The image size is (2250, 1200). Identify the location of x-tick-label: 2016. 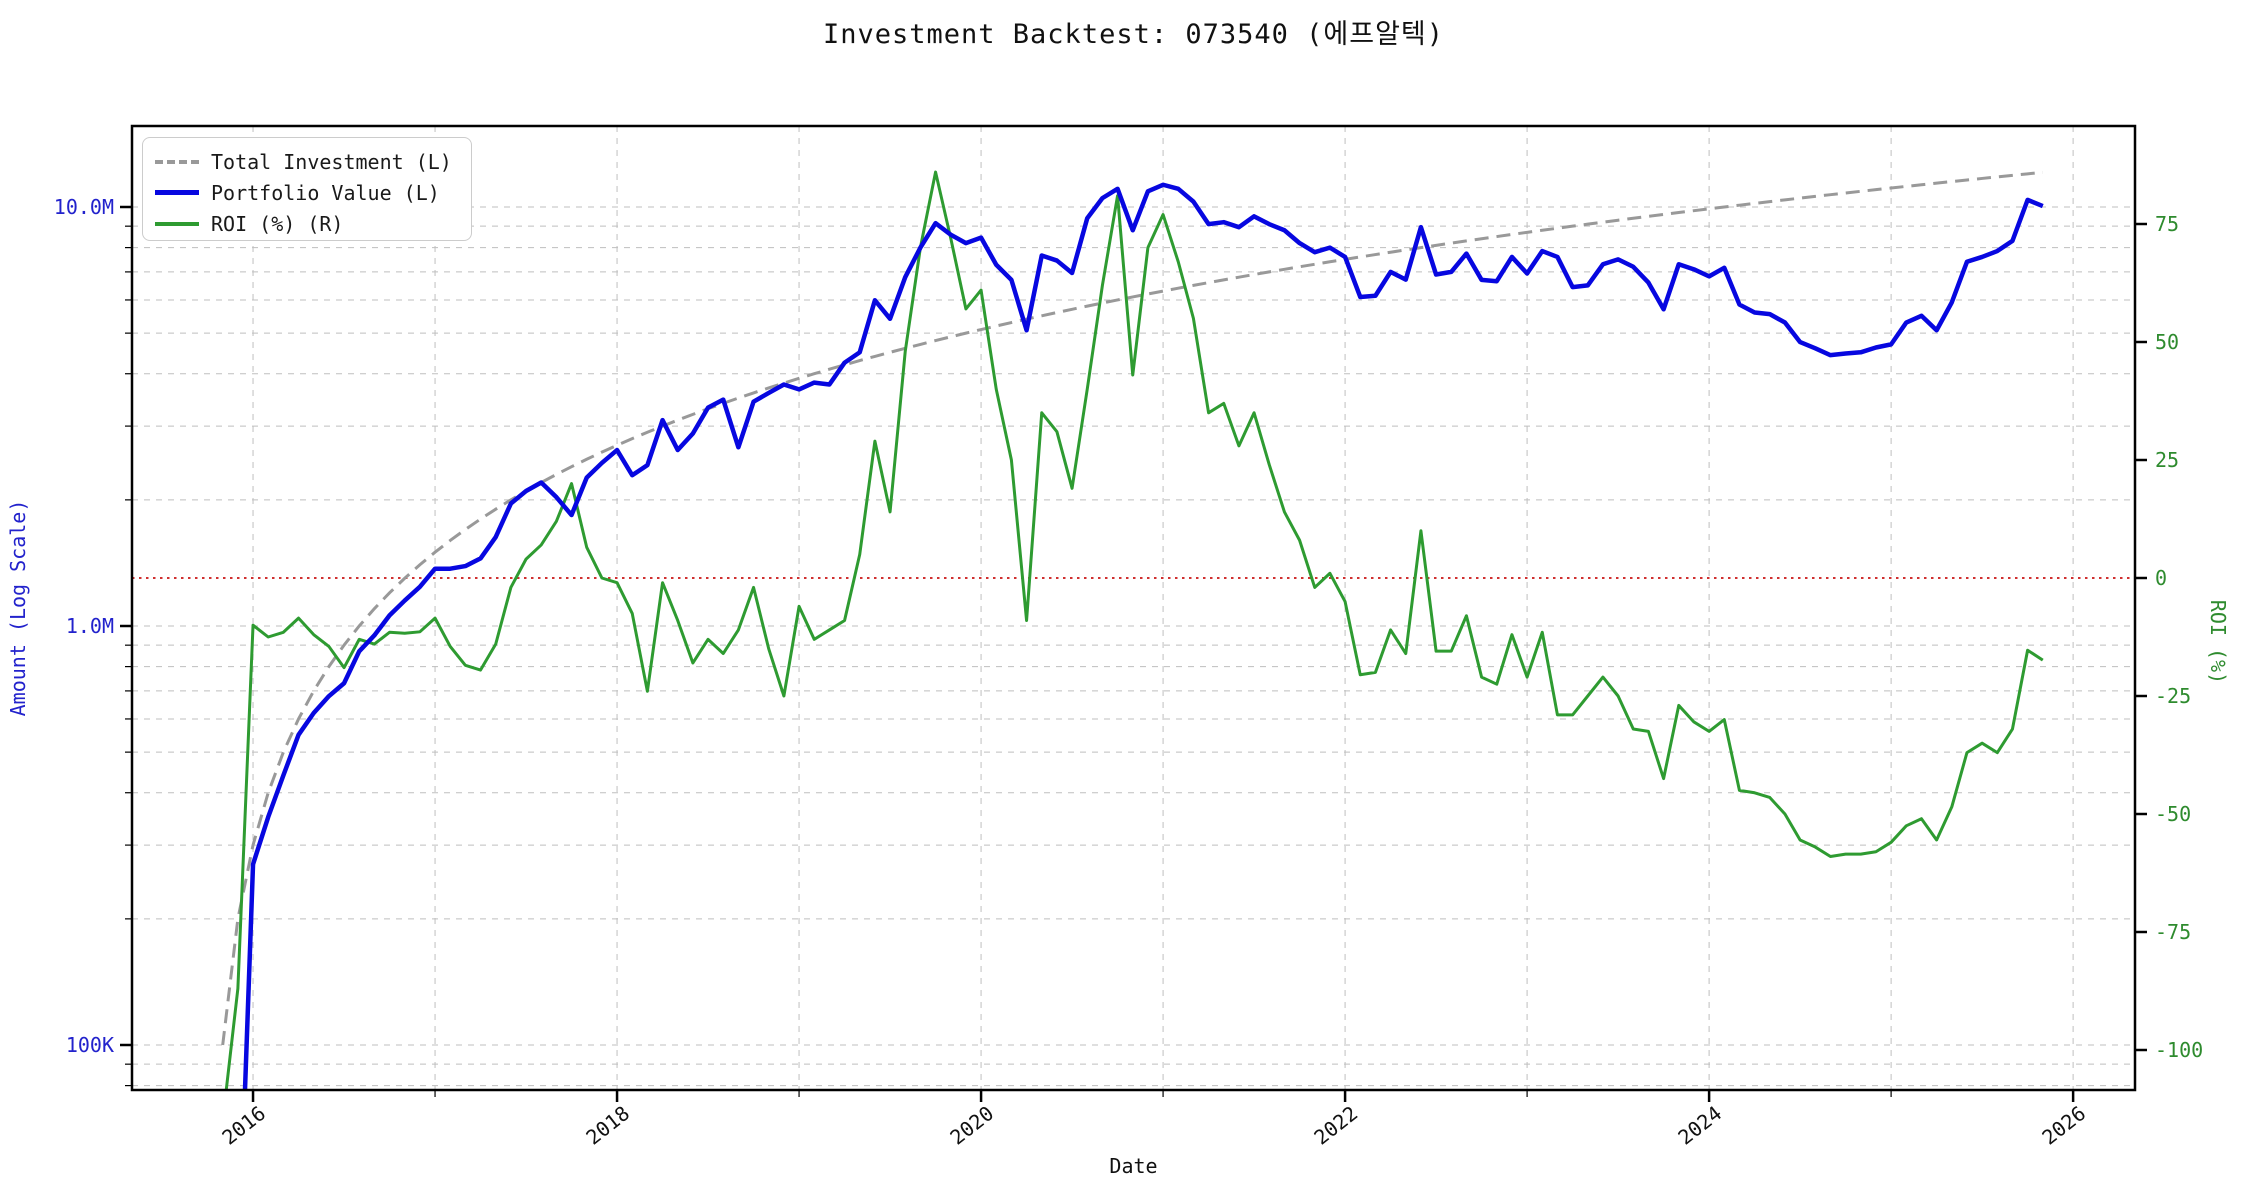
(243, 1125).